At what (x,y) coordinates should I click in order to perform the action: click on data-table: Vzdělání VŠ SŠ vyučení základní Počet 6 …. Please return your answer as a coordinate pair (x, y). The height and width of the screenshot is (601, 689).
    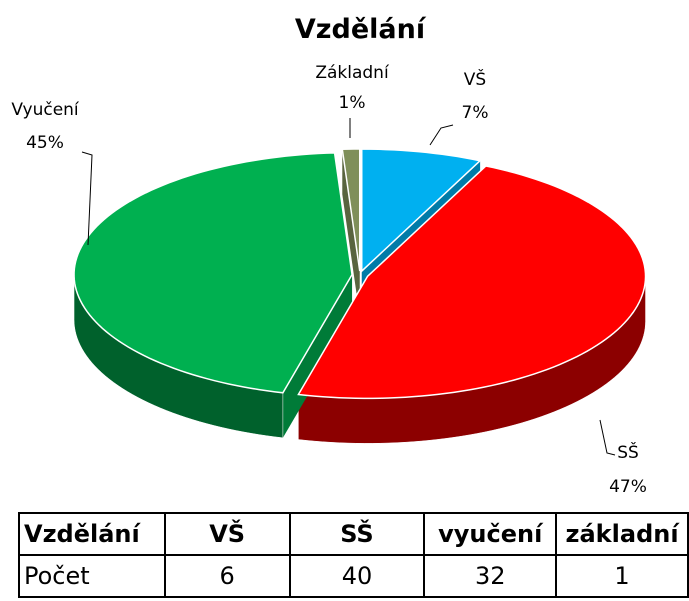
    Looking at the image, I should click on (353, 555).